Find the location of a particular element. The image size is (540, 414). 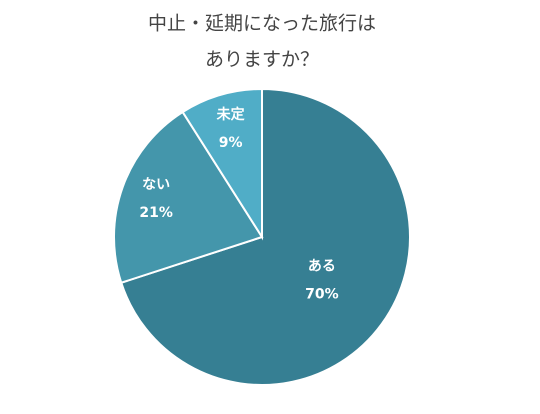

data-label: 21% is located at coordinates (156, 213).